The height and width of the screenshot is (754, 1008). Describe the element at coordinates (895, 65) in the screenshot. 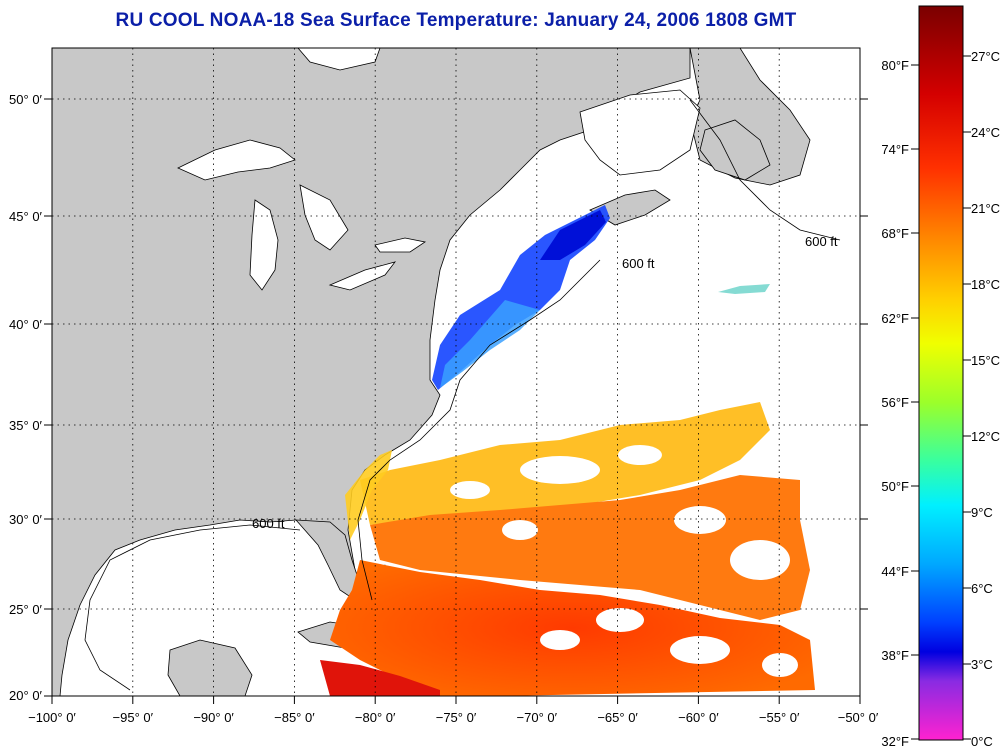

I see `fahrenheit-label: 80°F` at that location.